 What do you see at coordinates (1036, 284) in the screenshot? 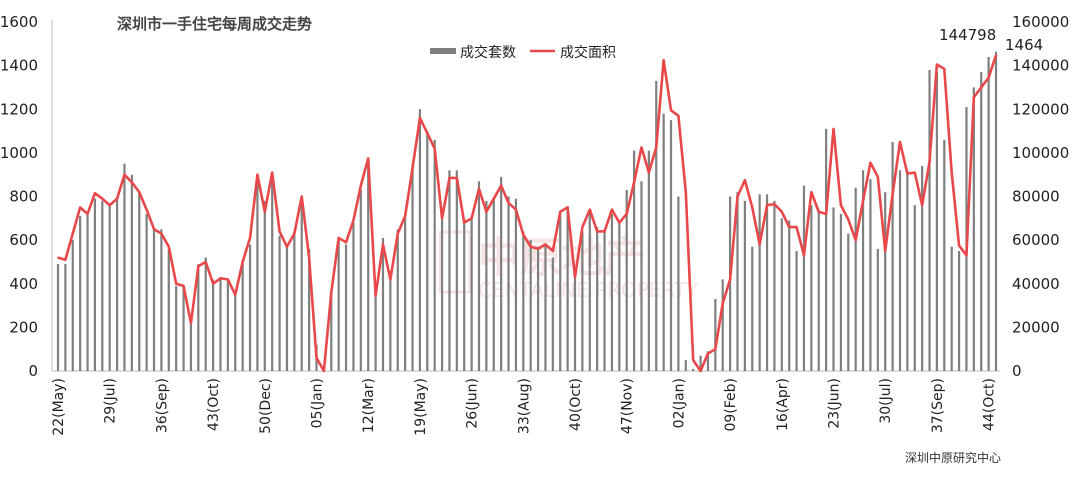
I see `y-right-tick-label: 40000` at bounding box center [1036, 284].